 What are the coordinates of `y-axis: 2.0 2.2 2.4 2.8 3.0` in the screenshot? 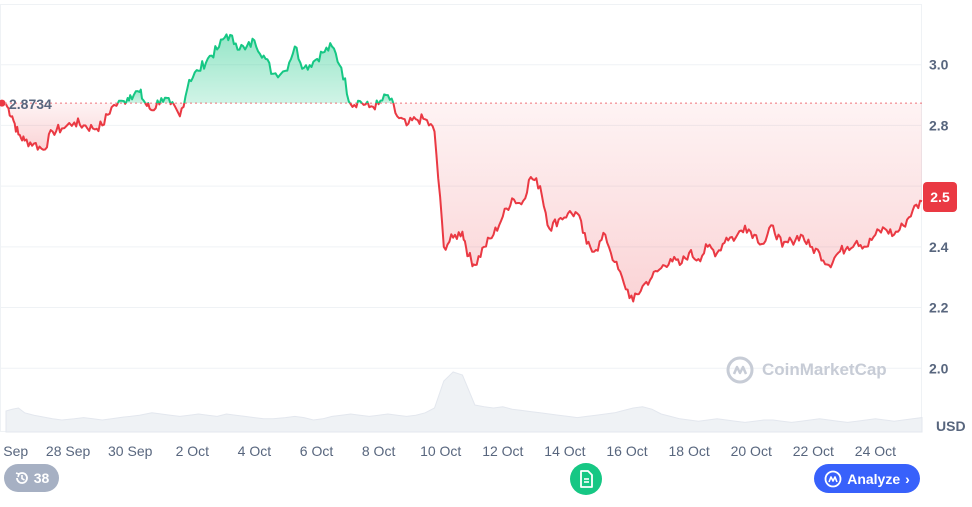 It's located at (939, 217).